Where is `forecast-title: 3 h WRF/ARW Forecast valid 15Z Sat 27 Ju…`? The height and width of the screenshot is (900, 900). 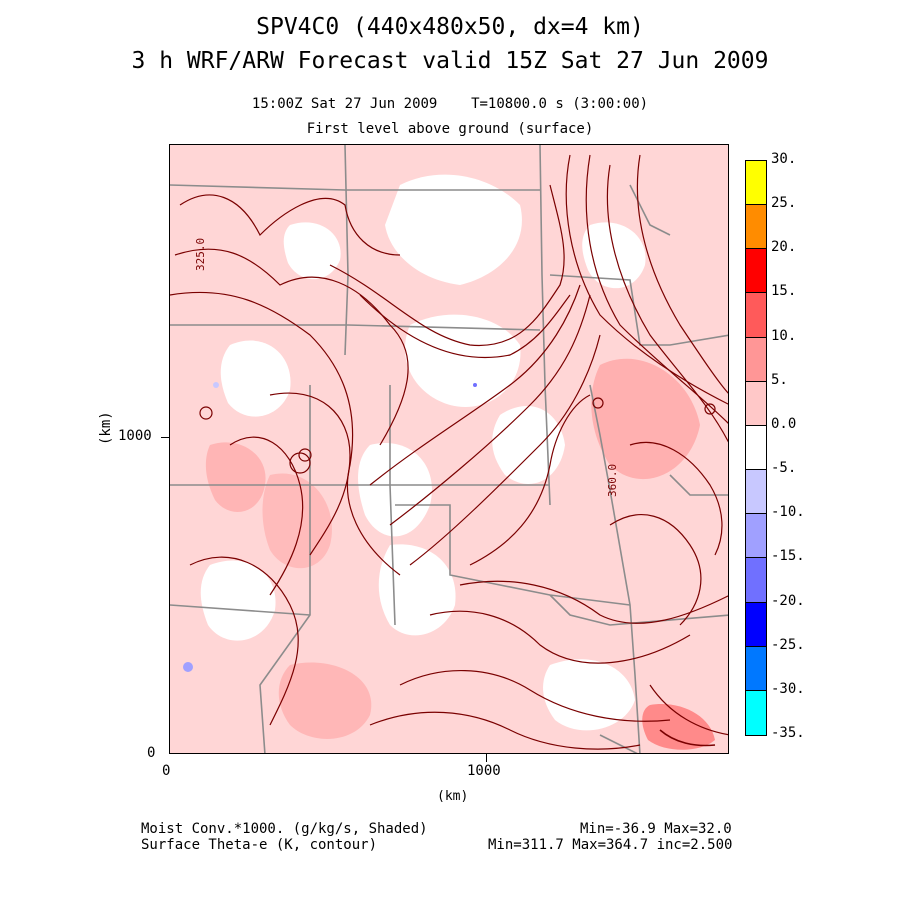 forecast-title: 3 h WRF/ARW Forecast valid 15Z Sat 27 Ju… is located at coordinates (450, 61).